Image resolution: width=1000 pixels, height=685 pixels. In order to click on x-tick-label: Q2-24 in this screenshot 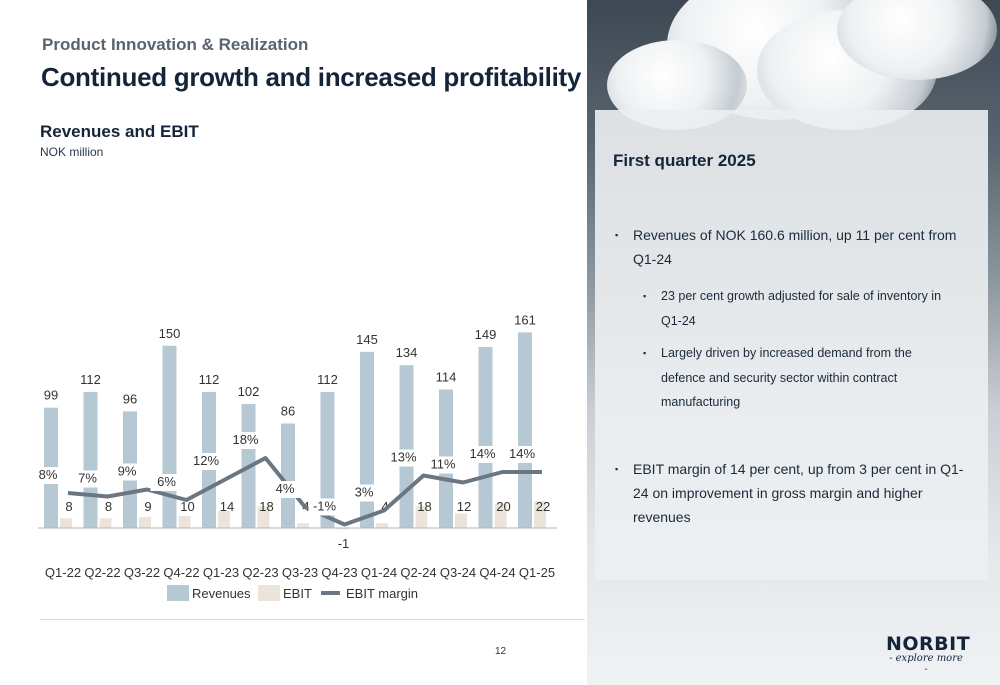, I will do `click(418, 572)`.